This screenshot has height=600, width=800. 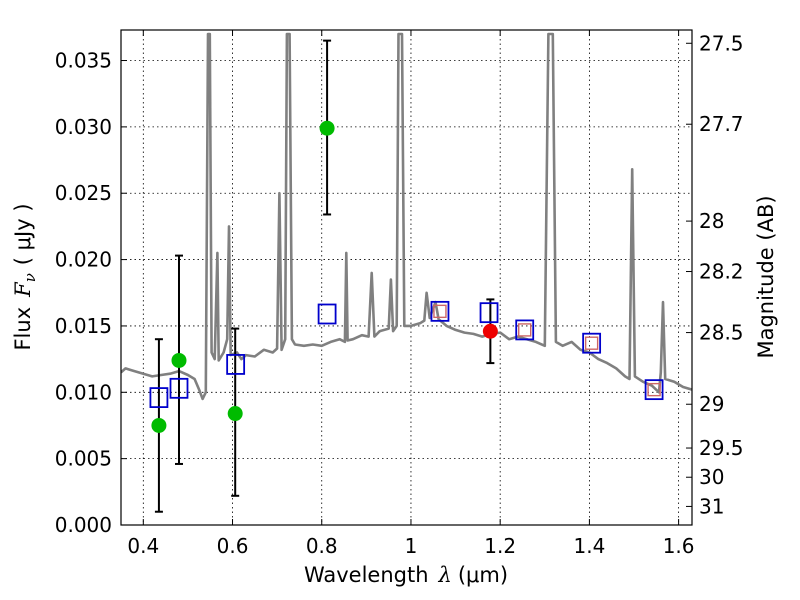 What do you see at coordinates (83, 193) in the screenshot?
I see `y-tick-label: 0.025` at bounding box center [83, 193].